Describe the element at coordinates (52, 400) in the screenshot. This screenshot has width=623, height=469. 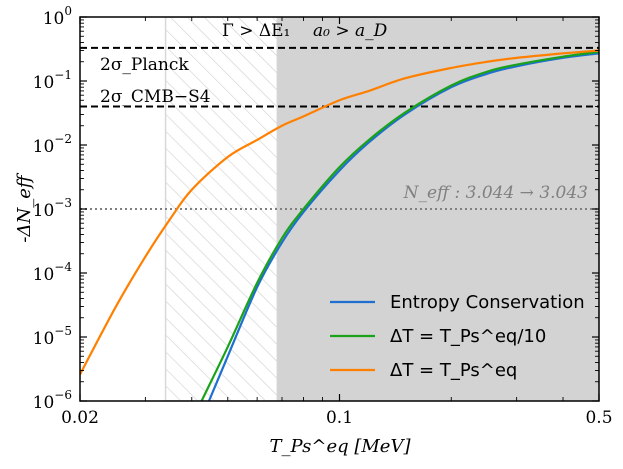
I see `y-tick-label-0: 10⁻⁶` at that location.